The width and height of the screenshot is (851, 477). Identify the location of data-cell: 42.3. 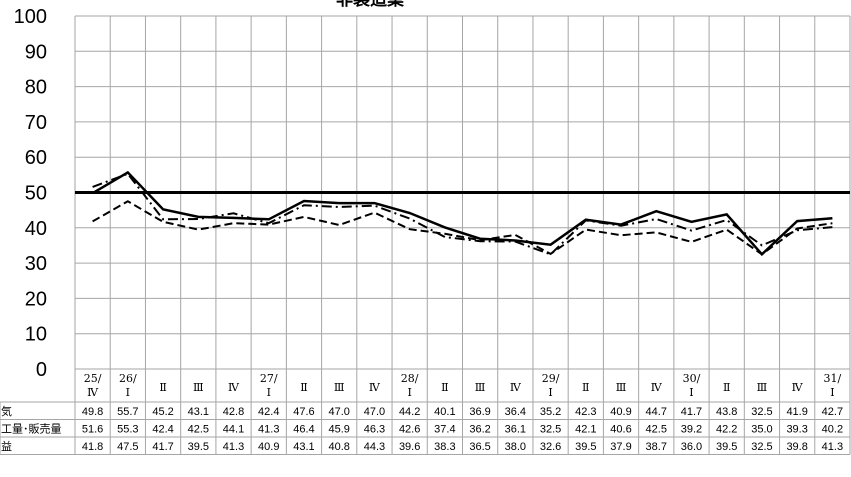
(585, 412).